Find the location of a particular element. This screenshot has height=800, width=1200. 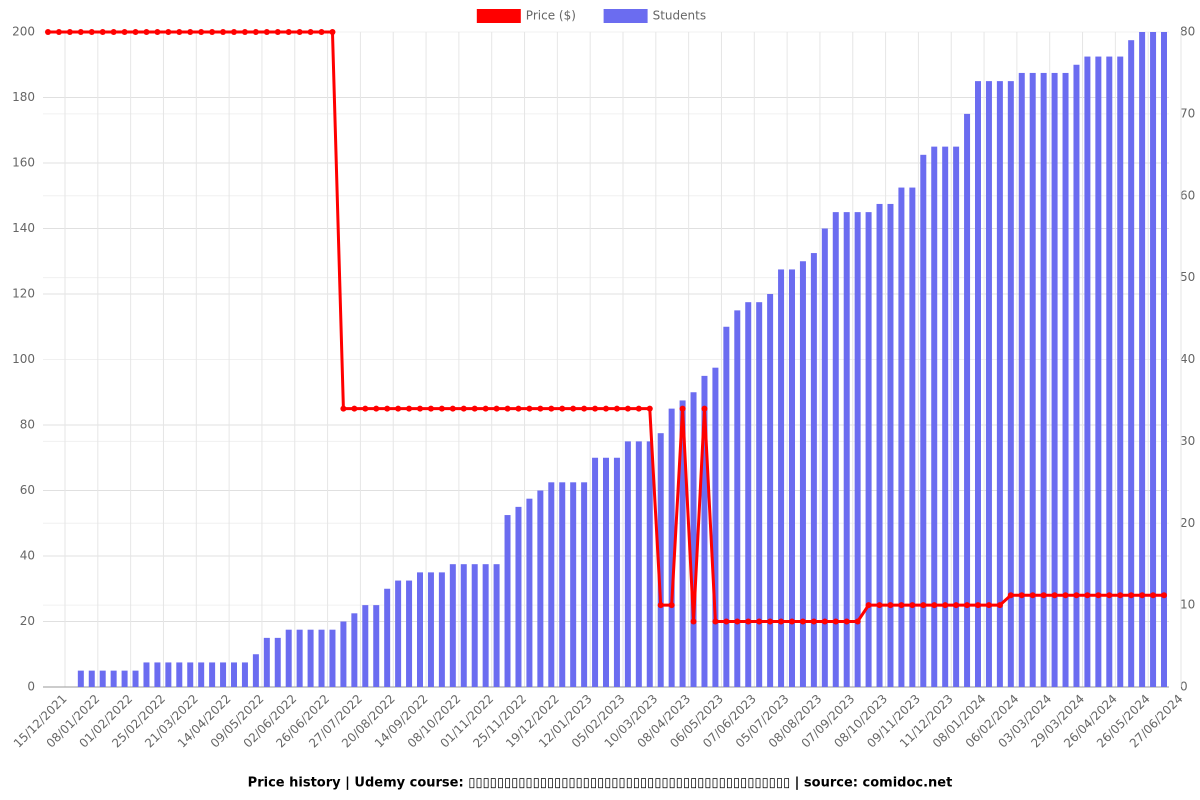

legend-label: Price ($) is located at coordinates (551, 16).